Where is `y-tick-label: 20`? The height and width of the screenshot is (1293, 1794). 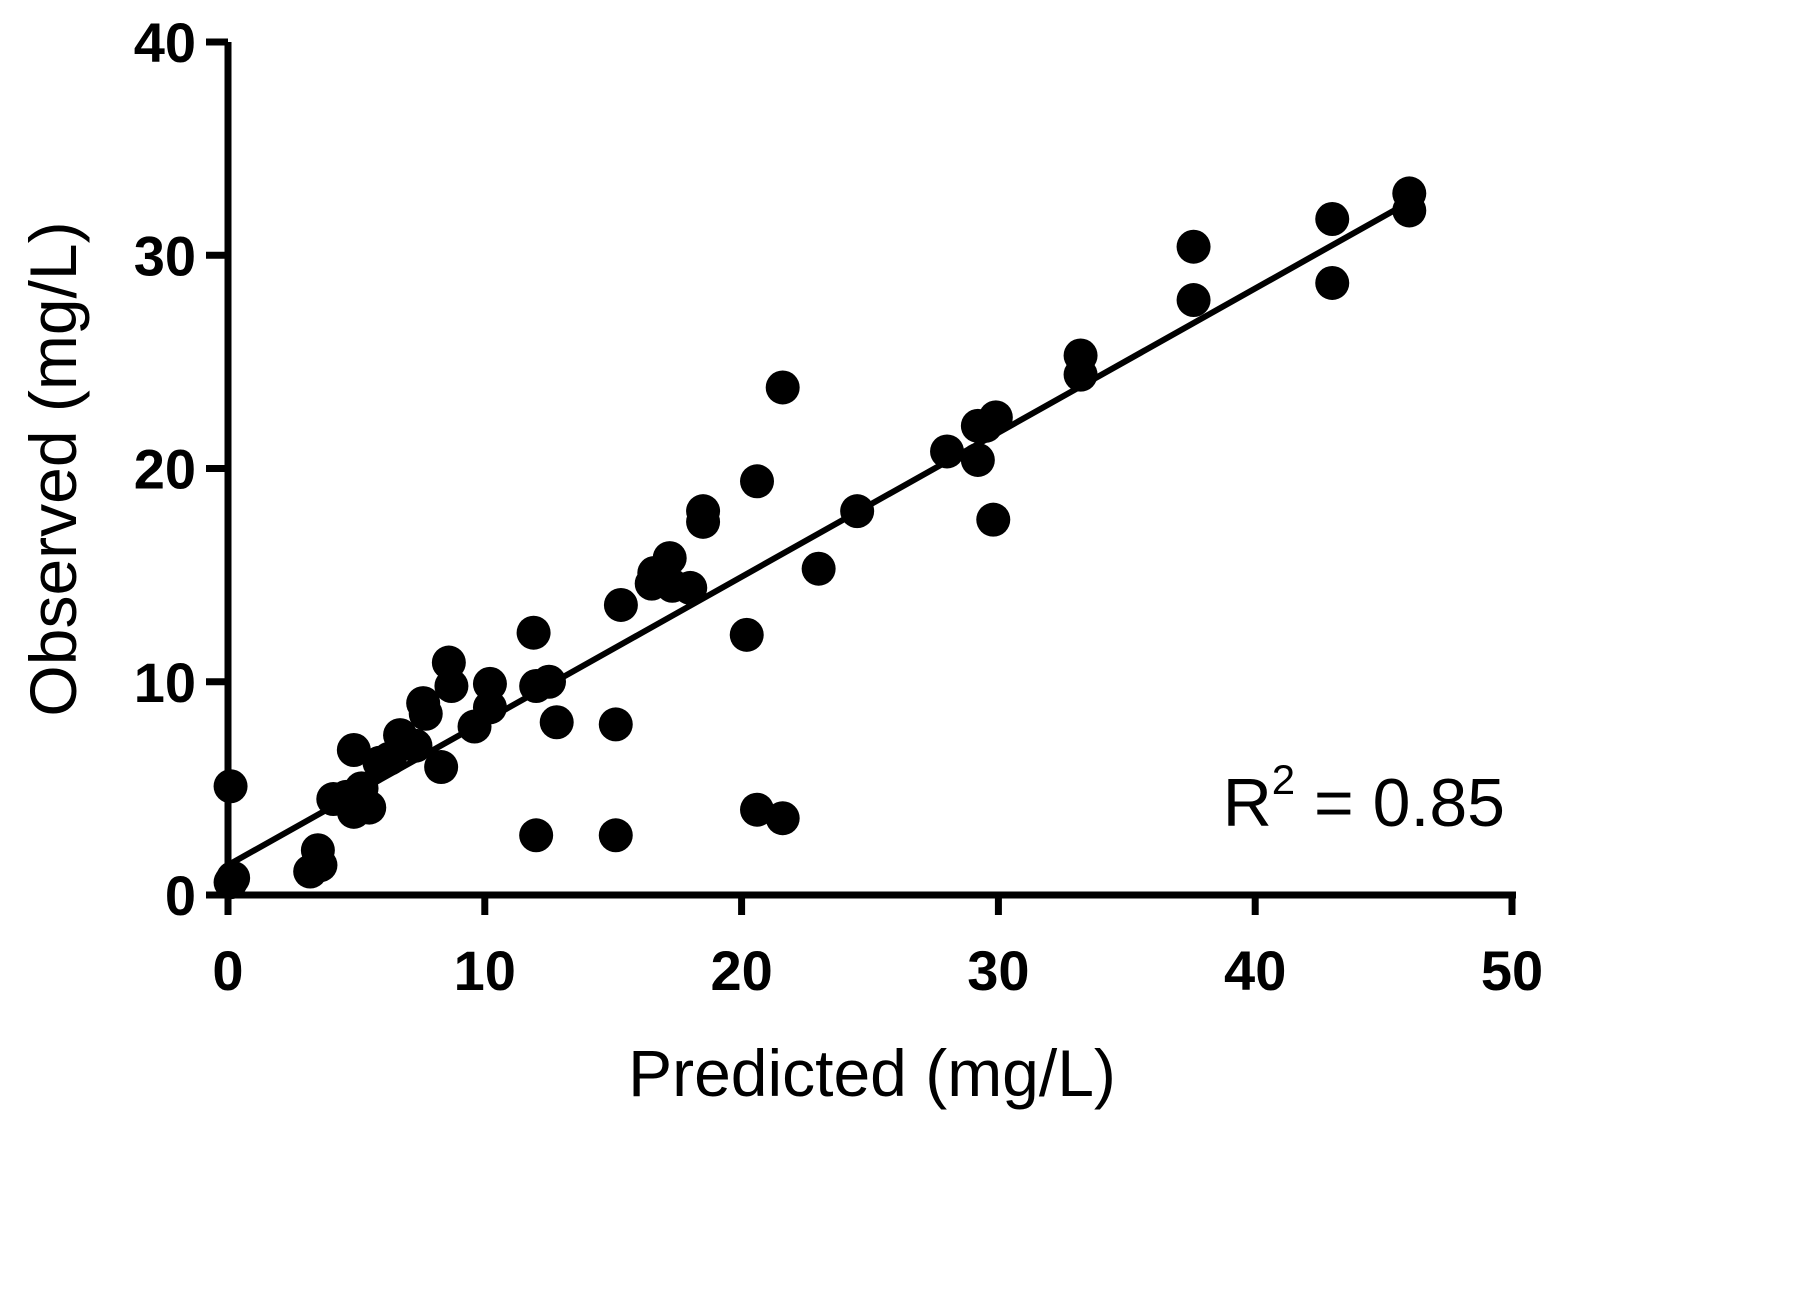 y-tick-label: 20 is located at coordinates (165, 469).